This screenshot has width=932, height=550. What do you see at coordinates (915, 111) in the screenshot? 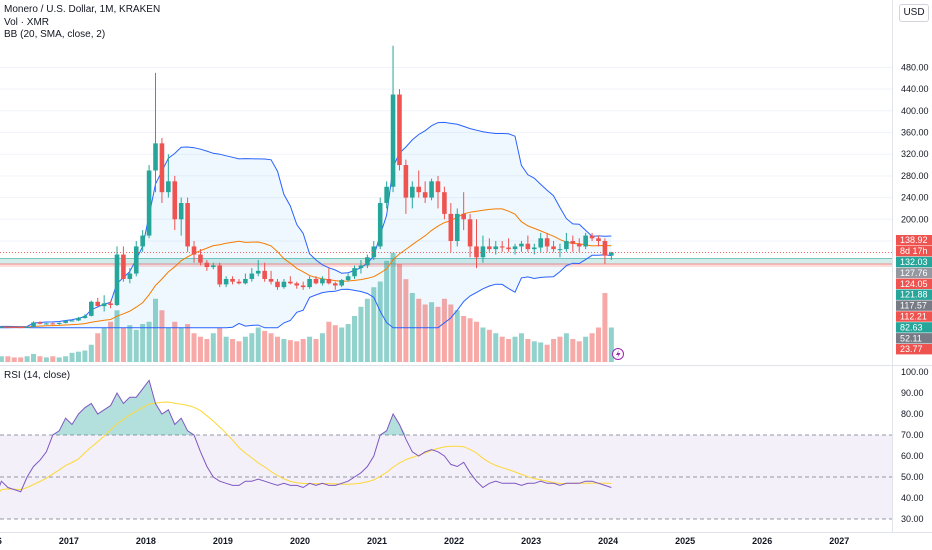
I see `price-tick-label: 400.00` at bounding box center [915, 111].